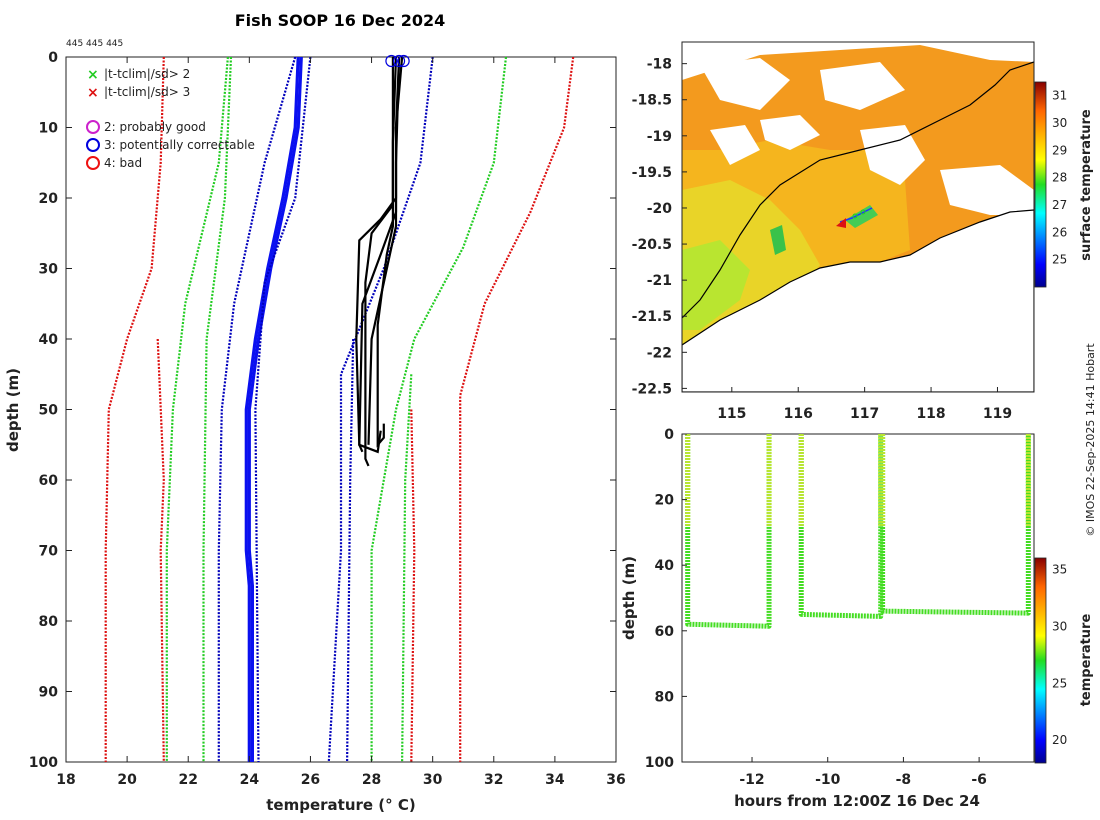 The width and height of the screenshot is (1100, 820). What do you see at coordinates (53, 58) in the screenshot?
I see `y-tick-label: 0` at bounding box center [53, 58].